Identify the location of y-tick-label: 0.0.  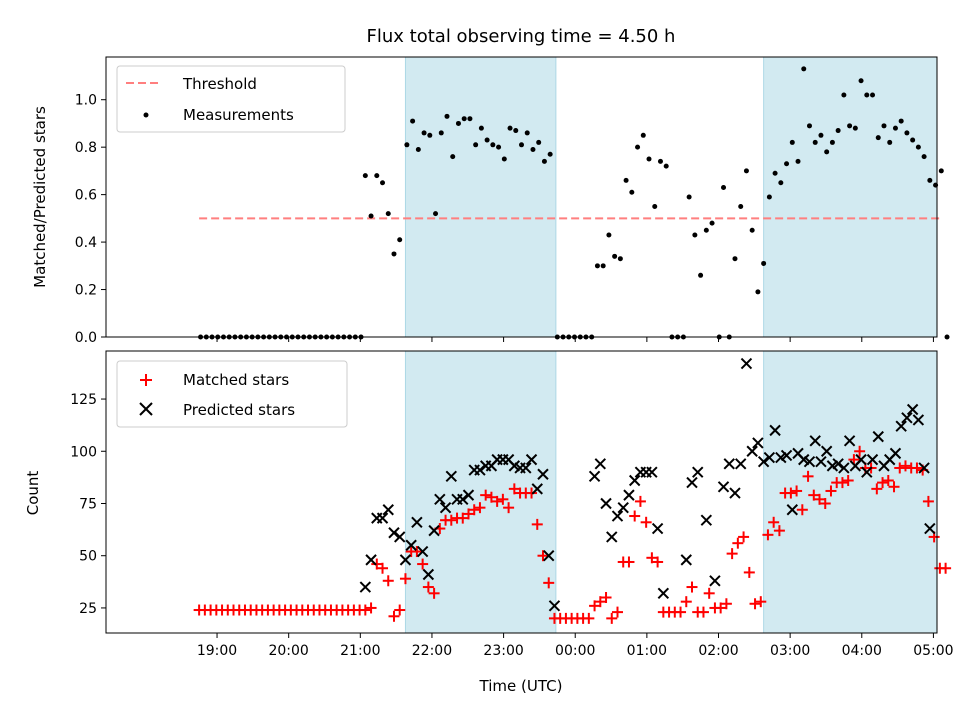
(86, 338).